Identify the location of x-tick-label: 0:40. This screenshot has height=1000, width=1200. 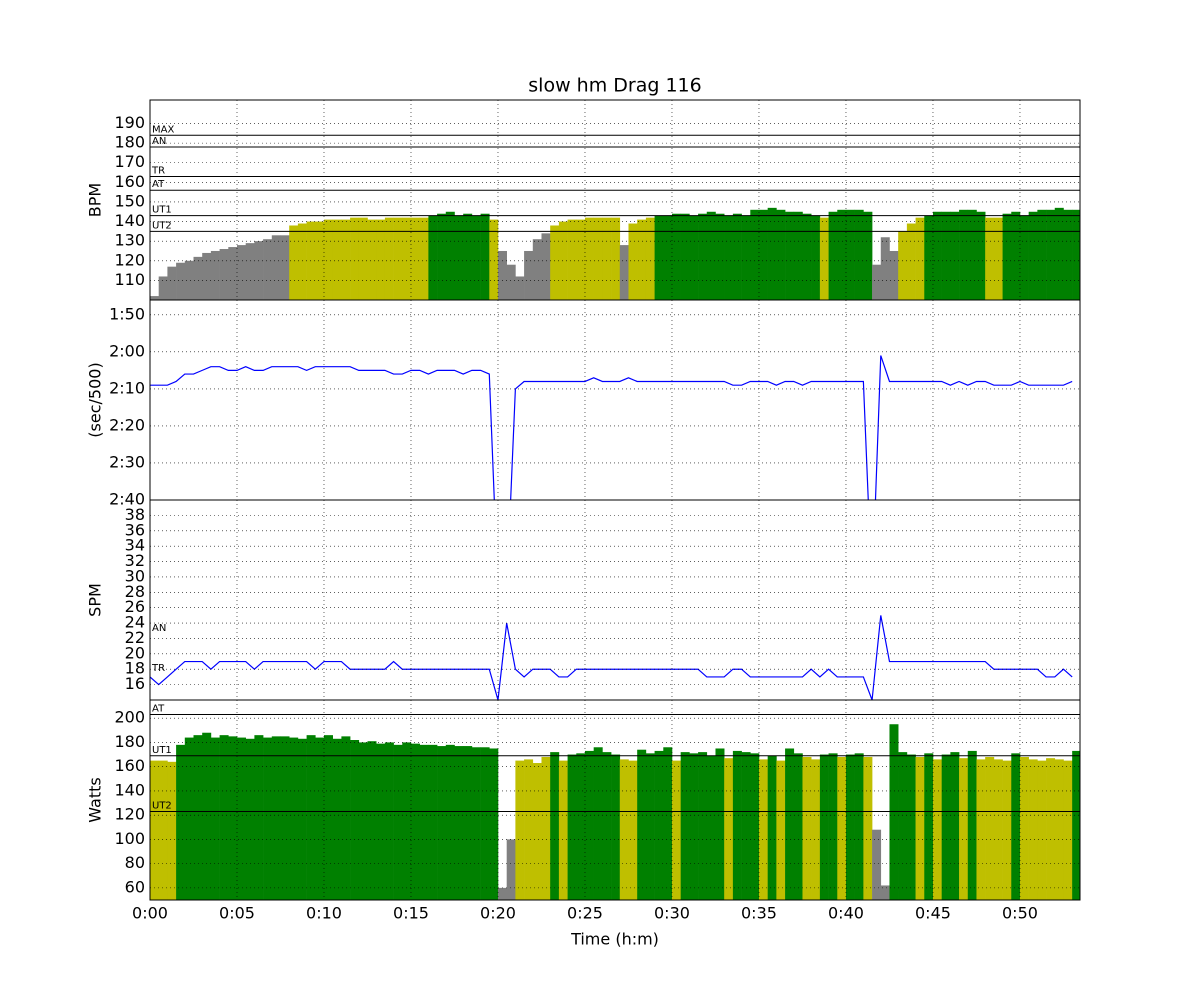
(846, 913).